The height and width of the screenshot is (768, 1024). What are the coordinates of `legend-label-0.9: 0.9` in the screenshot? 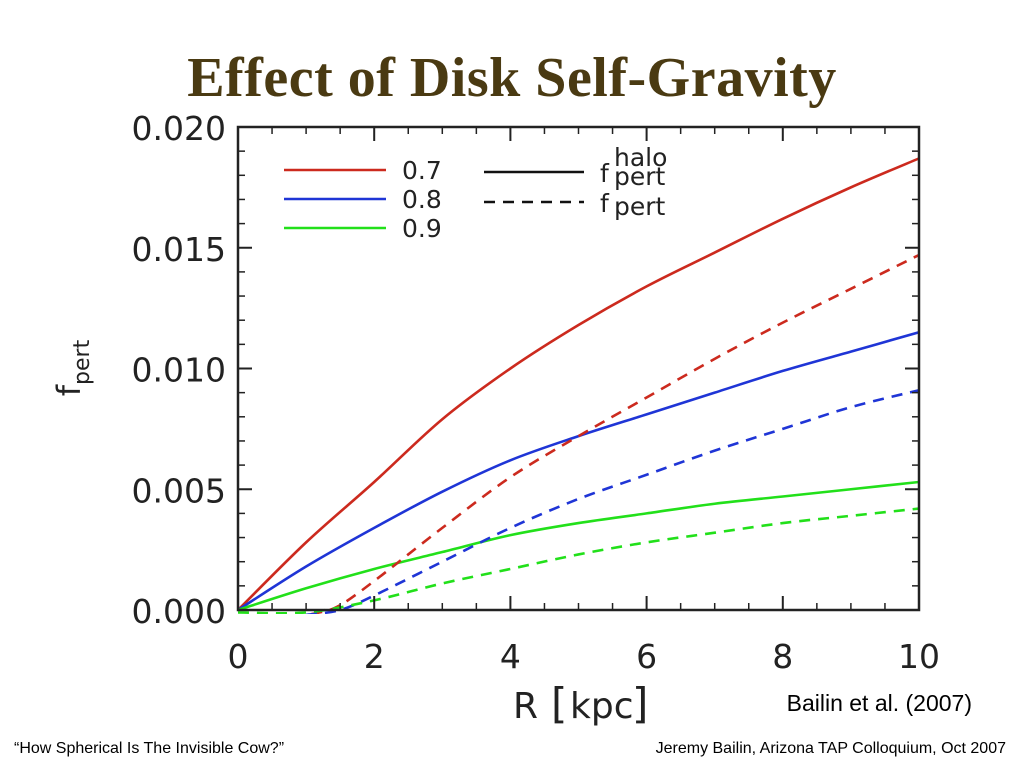 It's located at (422, 228).